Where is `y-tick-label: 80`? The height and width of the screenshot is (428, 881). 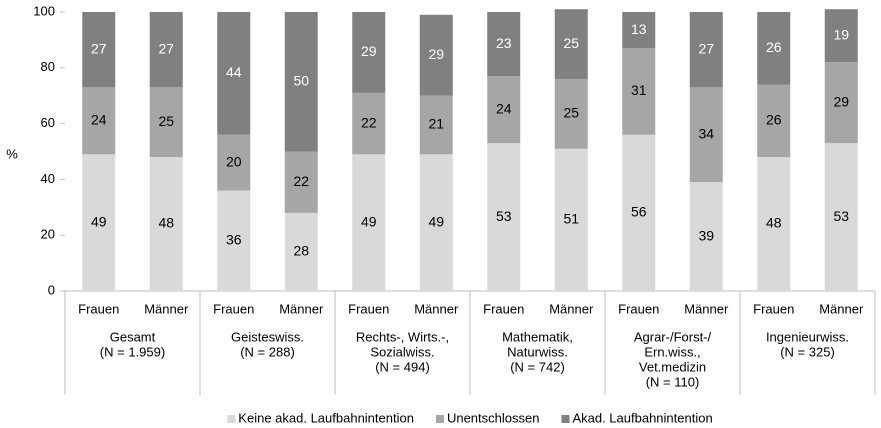 y-tick-label: 80 is located at coordinates (48, 66).